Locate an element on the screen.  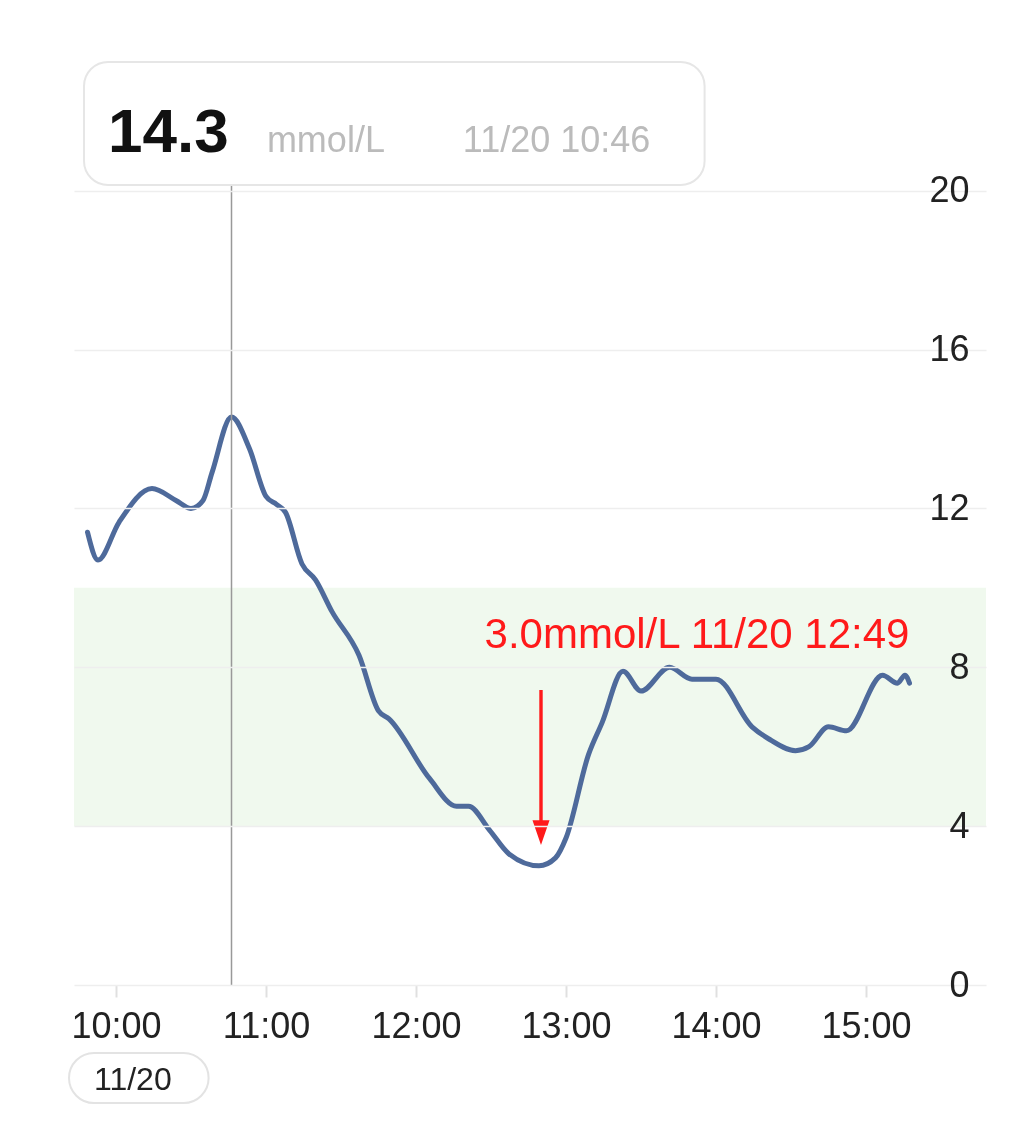
annotation: mmol/L is located at coordinates (325, 139).